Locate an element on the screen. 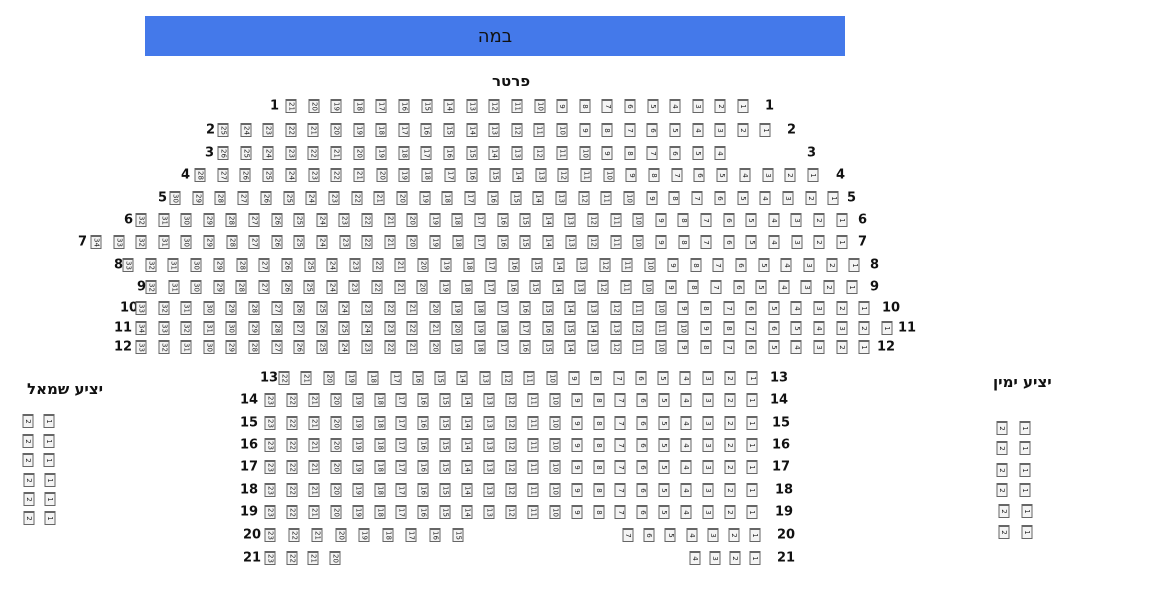 The width and height of the screenshot is (1150, 590). seat: 24 is located at coordinates (344, 308).